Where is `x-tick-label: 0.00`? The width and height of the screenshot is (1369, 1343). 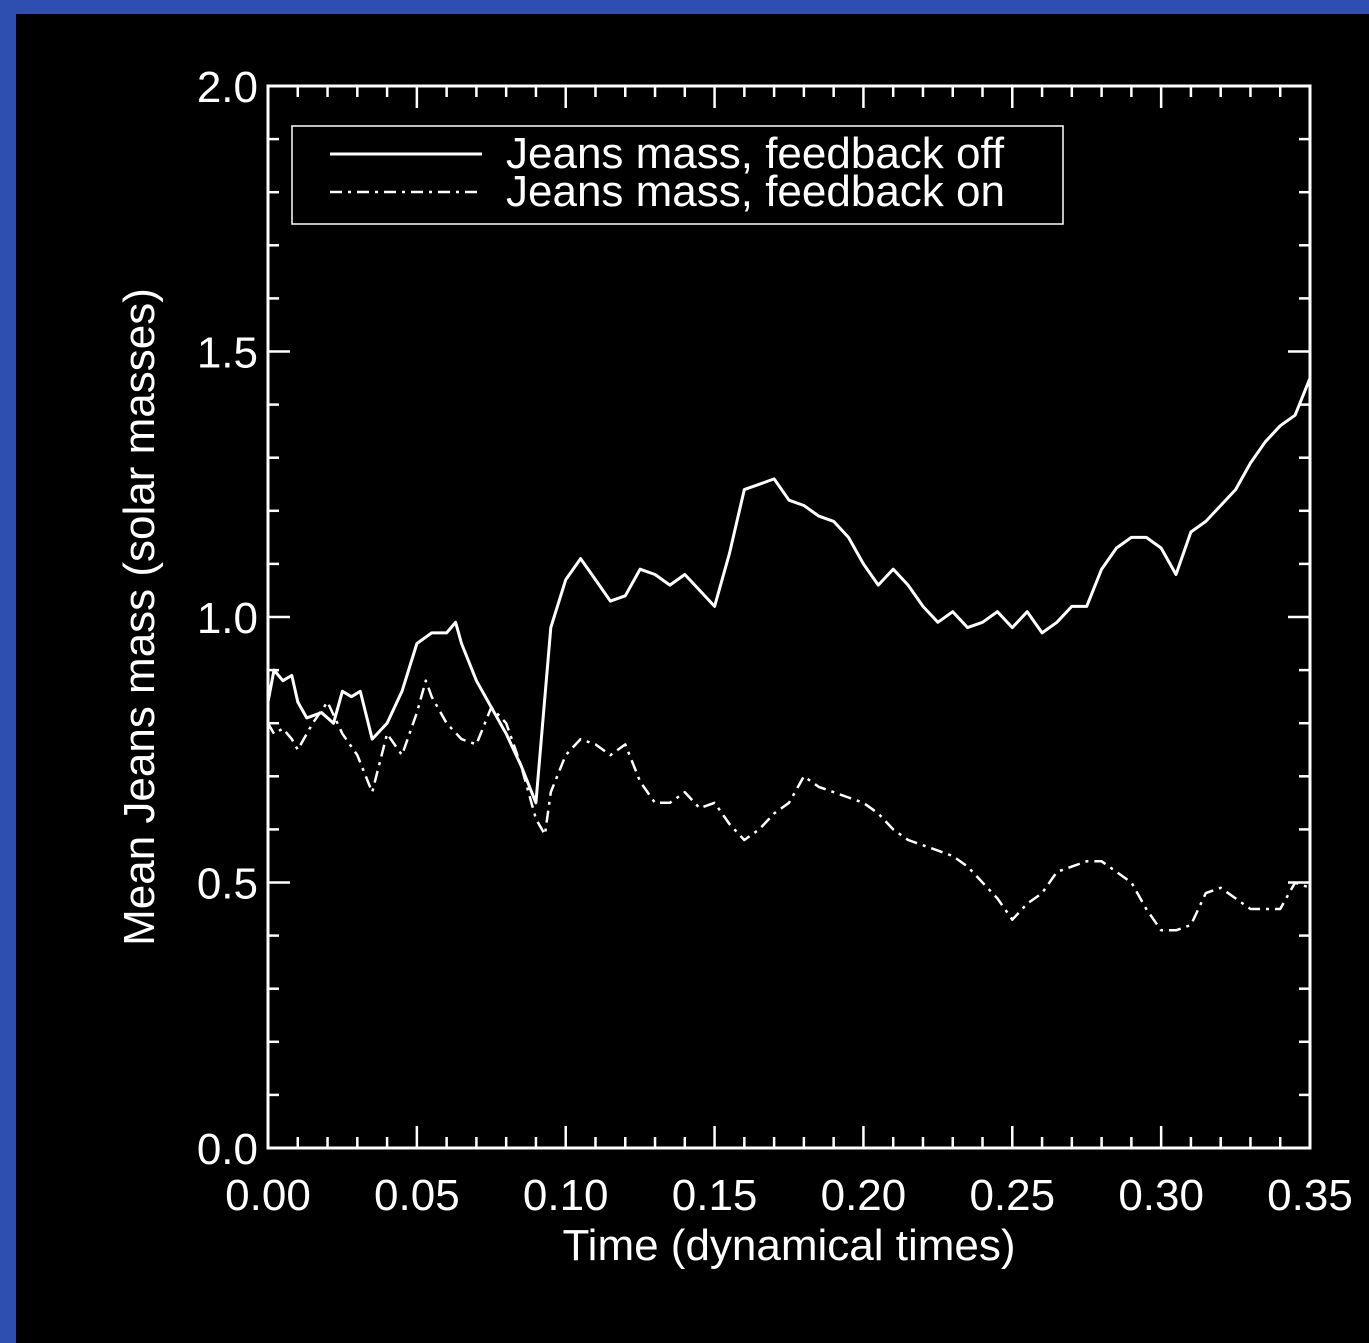
x-tick-label: 0.00 is located at coordinates (268, 1195).